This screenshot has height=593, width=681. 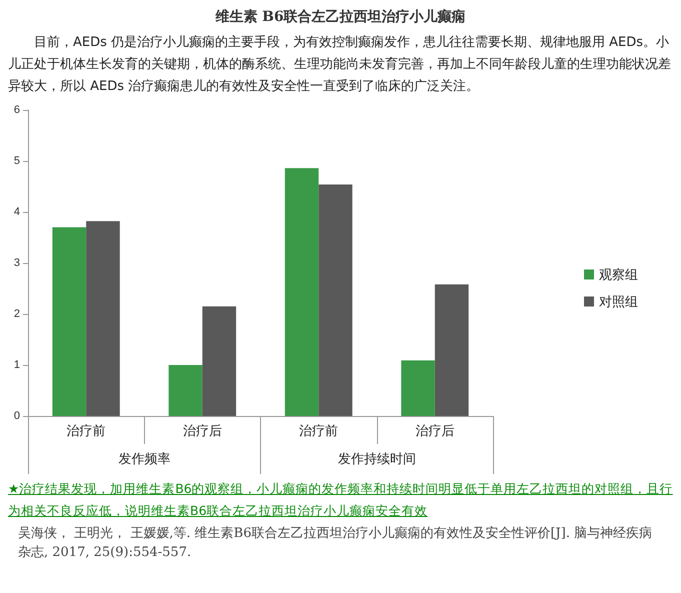 What do you see at coordinates (17, 110) in the screenshot?
I see `y-tick-label: 6` at bounding box center [17, 110].